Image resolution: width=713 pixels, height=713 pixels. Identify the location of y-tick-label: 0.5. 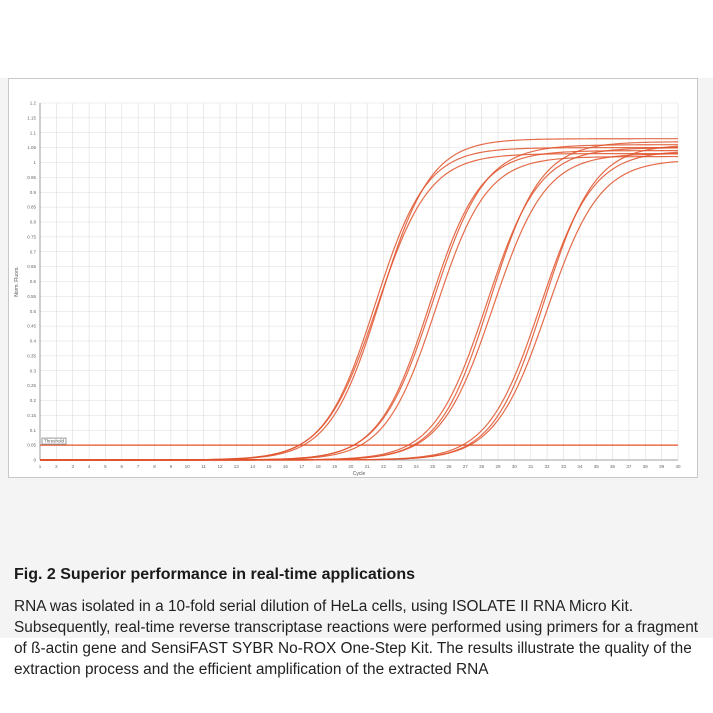
(33, 311).